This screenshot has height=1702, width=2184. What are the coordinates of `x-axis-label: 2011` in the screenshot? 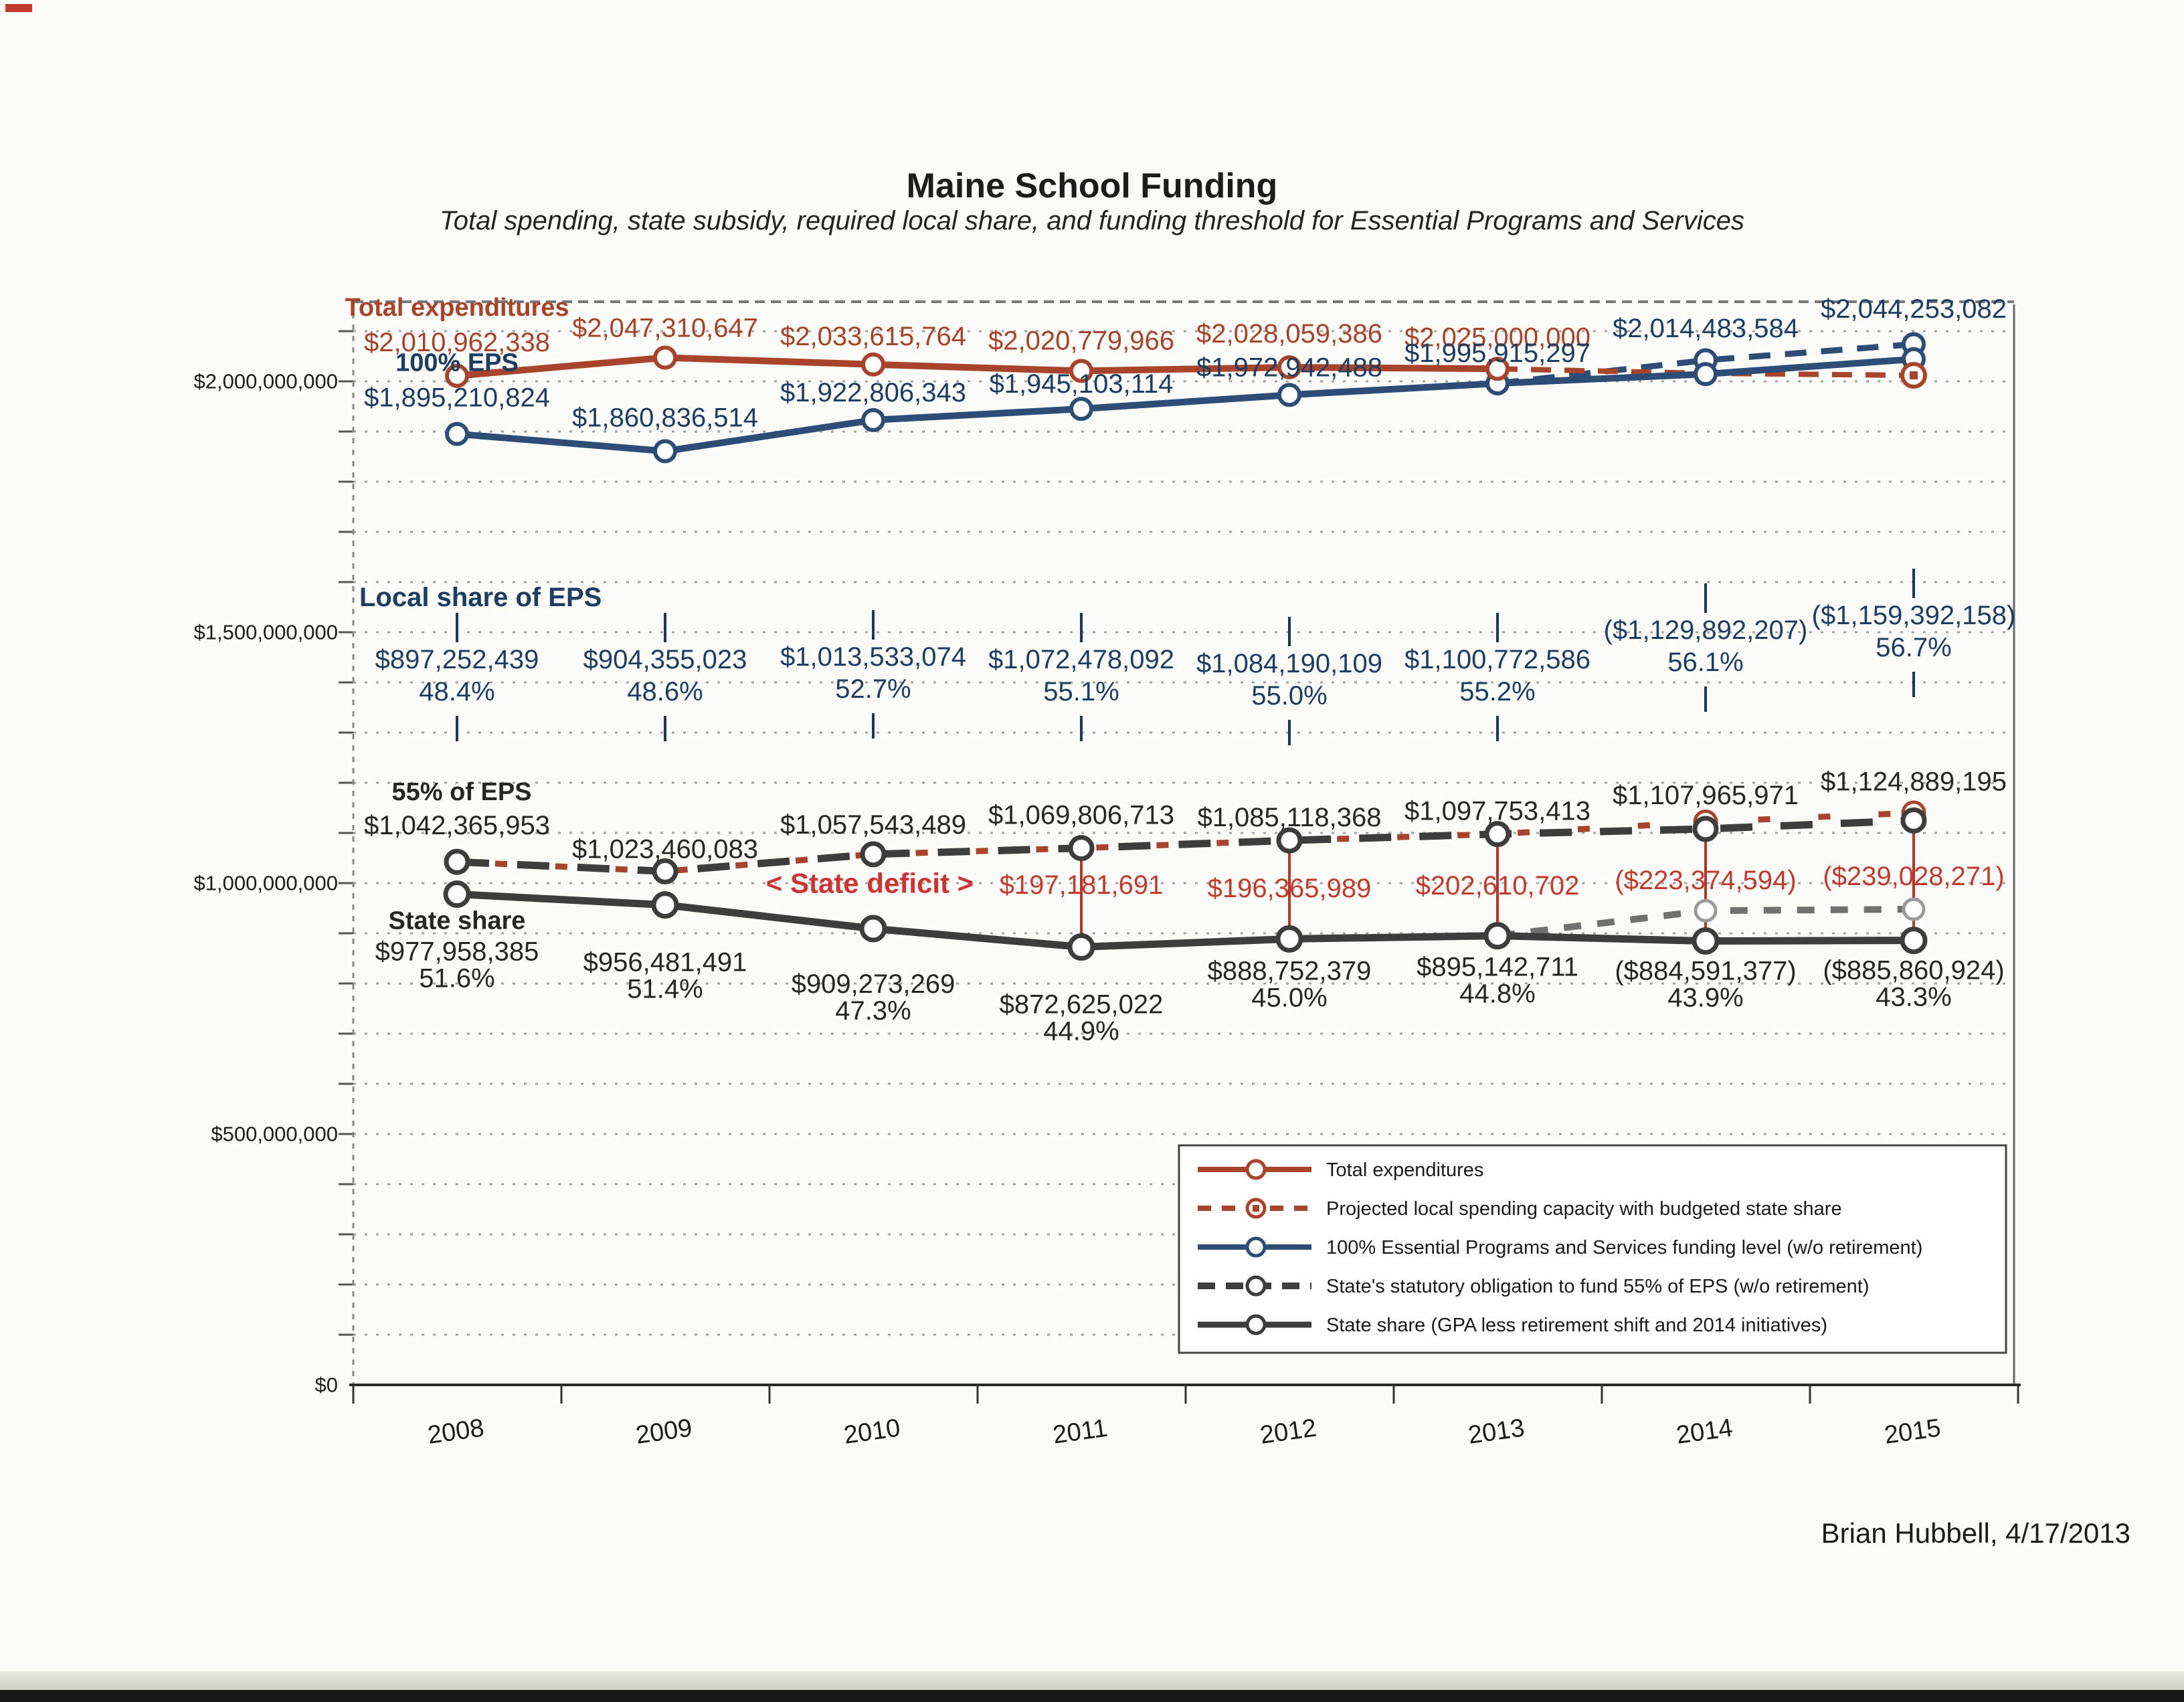 It's located at (1080, 1432).